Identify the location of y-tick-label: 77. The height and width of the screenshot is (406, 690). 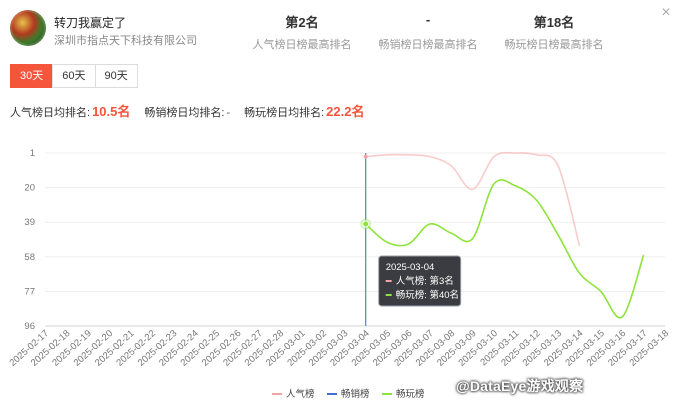
(29, 291).